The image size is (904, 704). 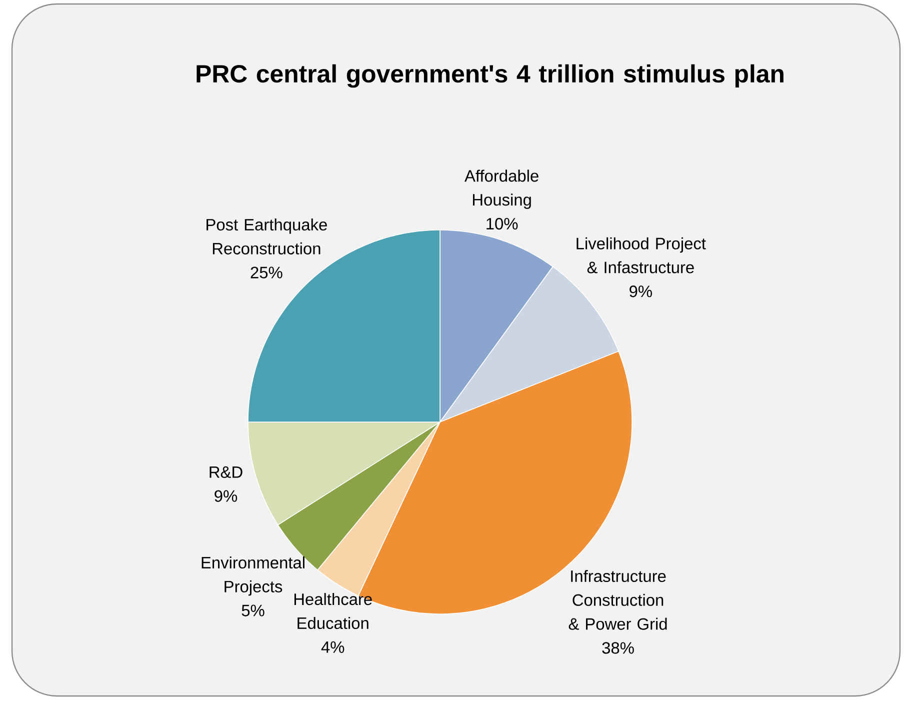 What do you see at coordinates (618, 648) in the screenshot?
I see `data-label: 38%` at bounding box center [618, 648].